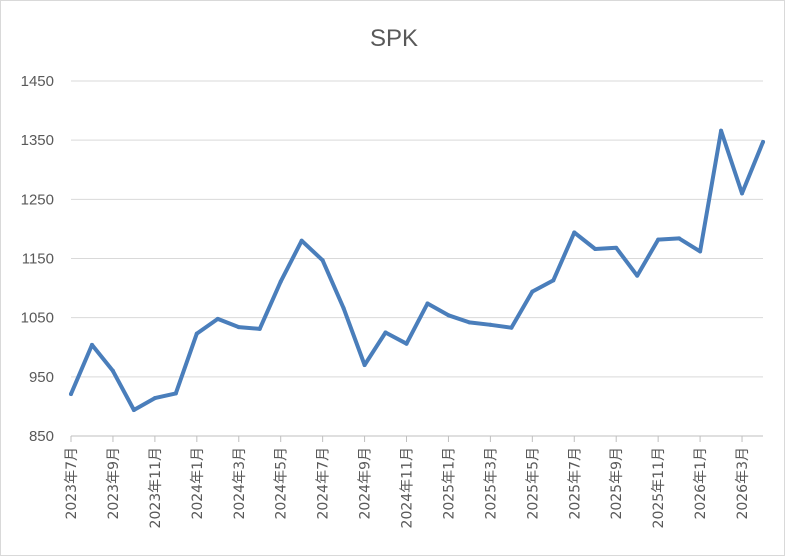  What do you see at coordinates (659, 487) in the screenshot?
I see `x-tick-label: 2025年11月` at bounding box center [659, 487].